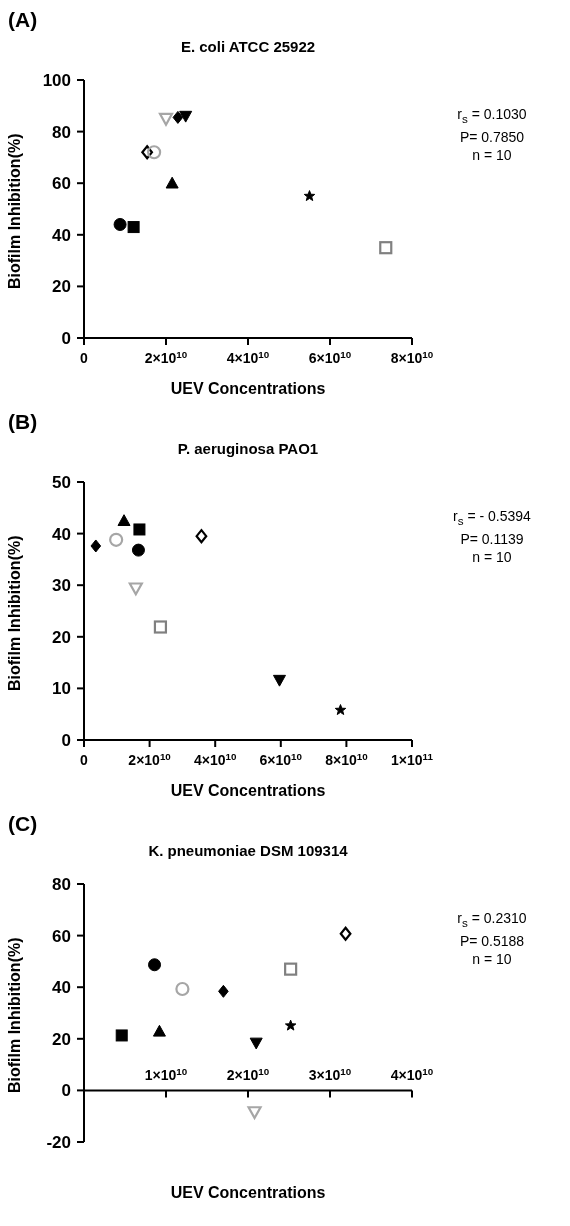 The image size is (570, 1226). What do you see at coordinates (492, 920) in the screenshot?
I see `text: r$_{s}$ = 0.2310` at bounding box center [492, 920].